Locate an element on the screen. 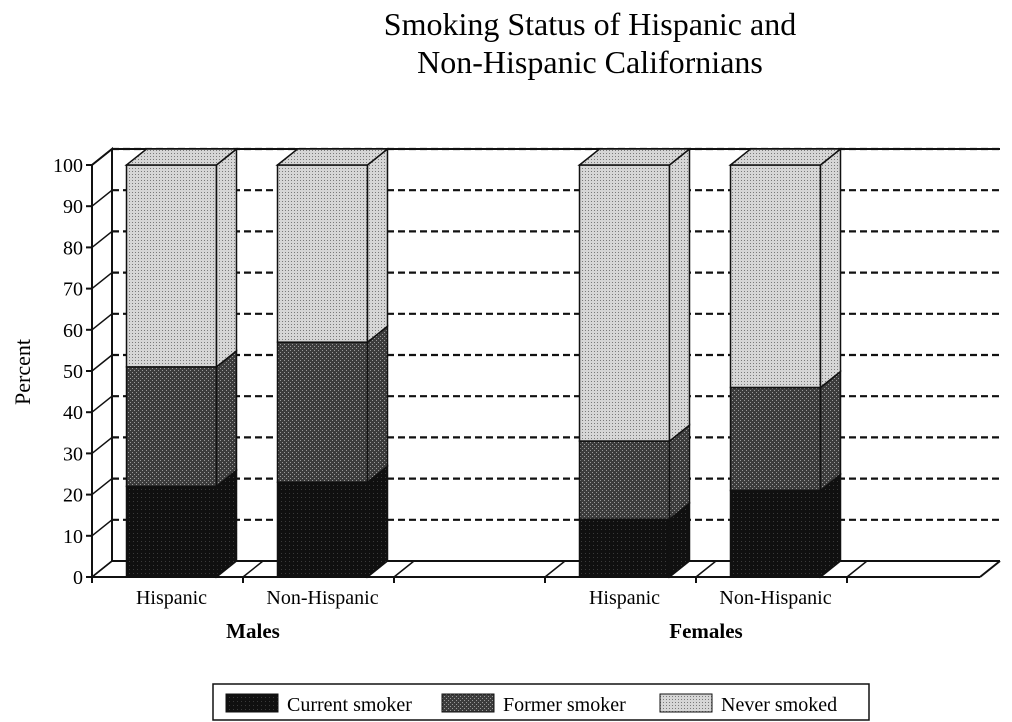  y-axis: 0 10 20 30 40 50 60 70 80 90 100 is located at coordinates (82, 369).